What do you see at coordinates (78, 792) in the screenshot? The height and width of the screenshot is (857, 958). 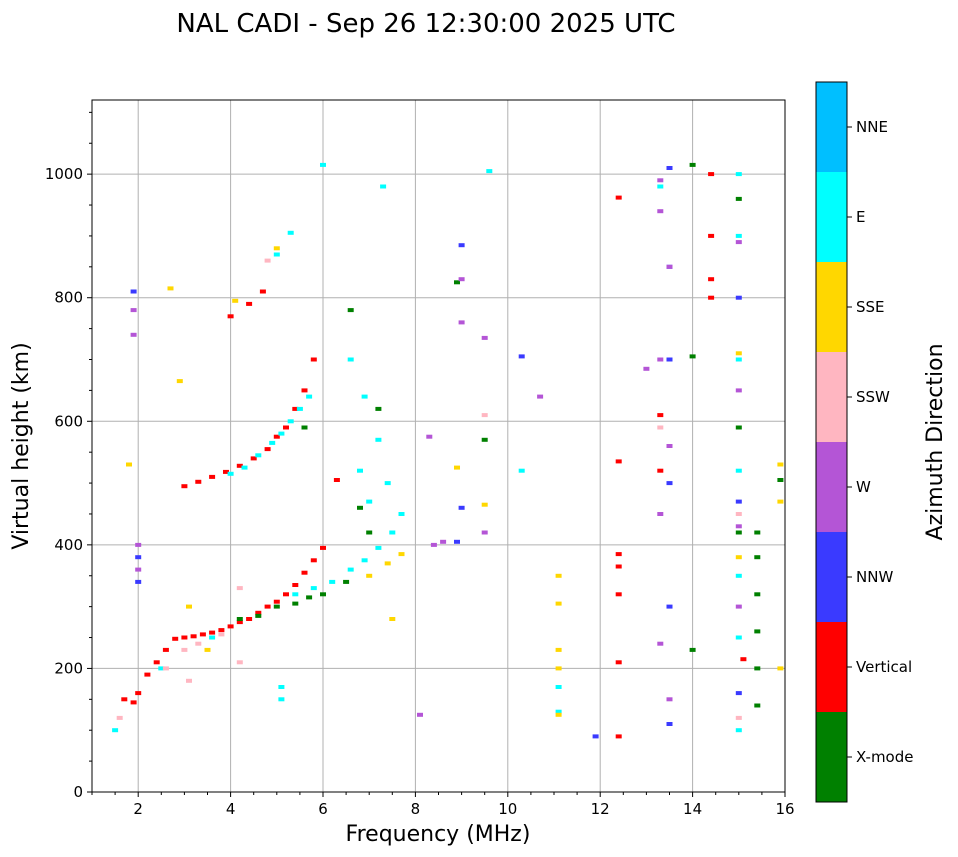 I see `y-tick-label: 0` at bounding box center [78, 792].